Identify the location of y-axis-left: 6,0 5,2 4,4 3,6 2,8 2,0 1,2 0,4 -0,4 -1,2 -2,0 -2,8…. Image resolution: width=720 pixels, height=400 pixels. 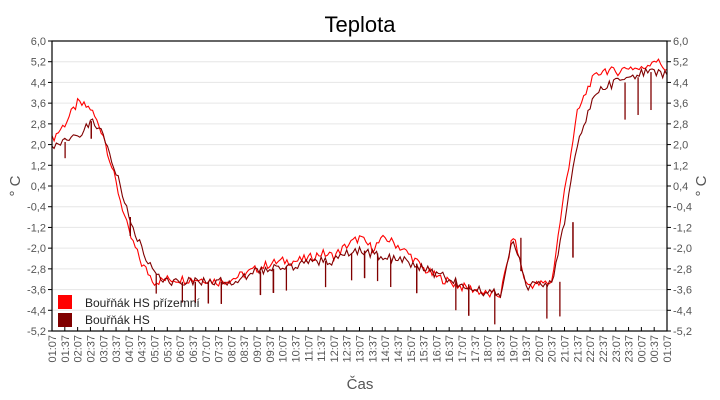
(39, 187).